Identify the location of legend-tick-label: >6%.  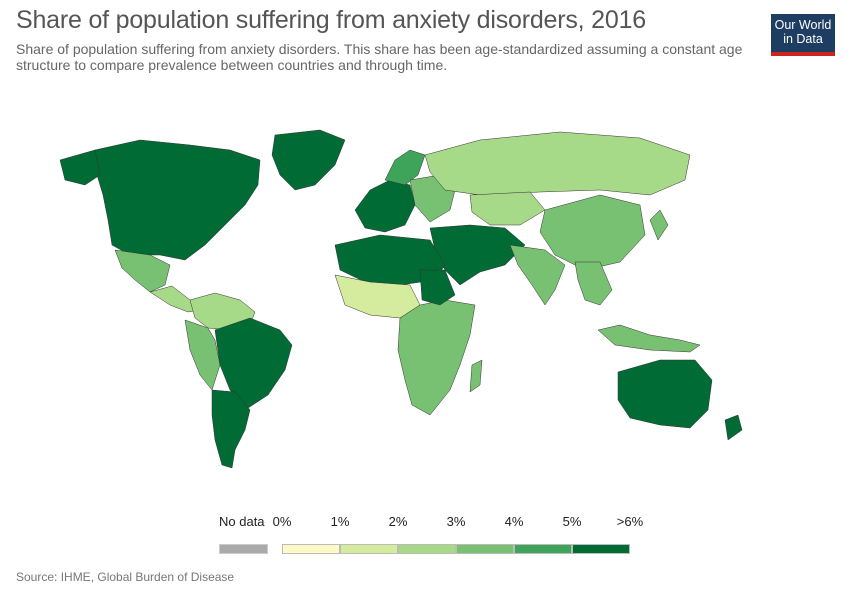
(630, 521).